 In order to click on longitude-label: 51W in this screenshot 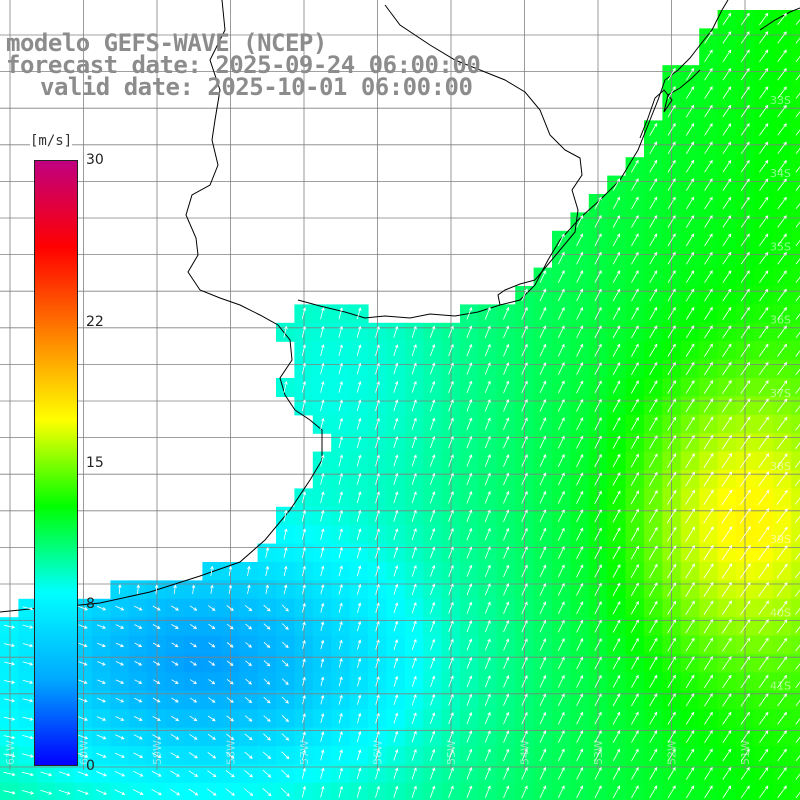, I will do `click(745, 752)`.